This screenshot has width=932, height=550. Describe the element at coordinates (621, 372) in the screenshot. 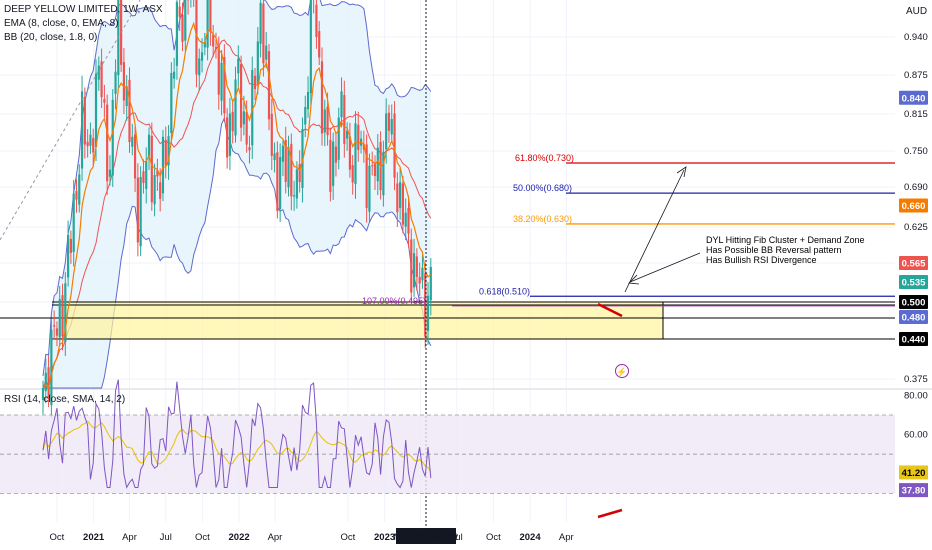

I see `lightning-icon: ⚡` at that location.